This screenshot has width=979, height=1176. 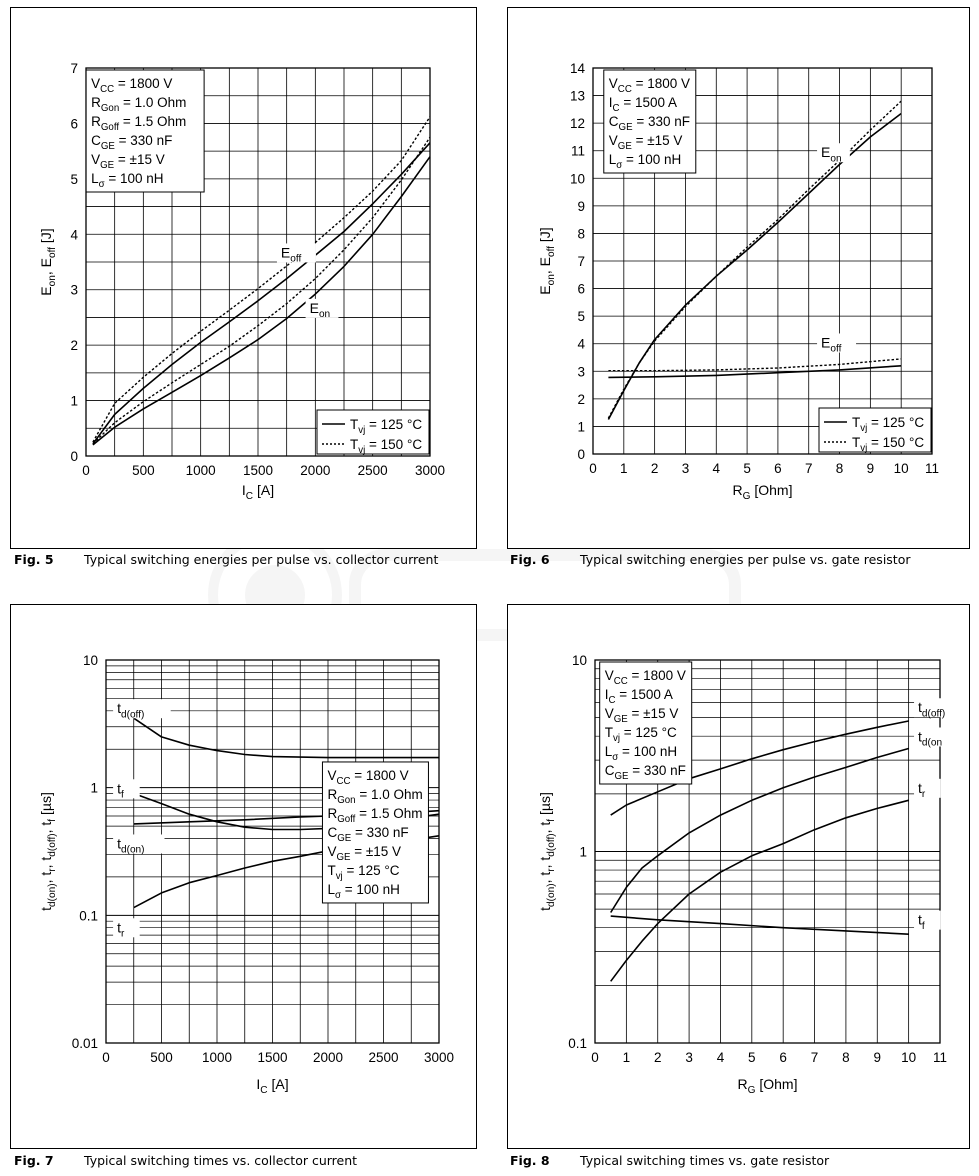 What do you see at coordinates (583, 852) in the screenshot?
I see `y-tick-label: 1` at bounding box center [583, 852].